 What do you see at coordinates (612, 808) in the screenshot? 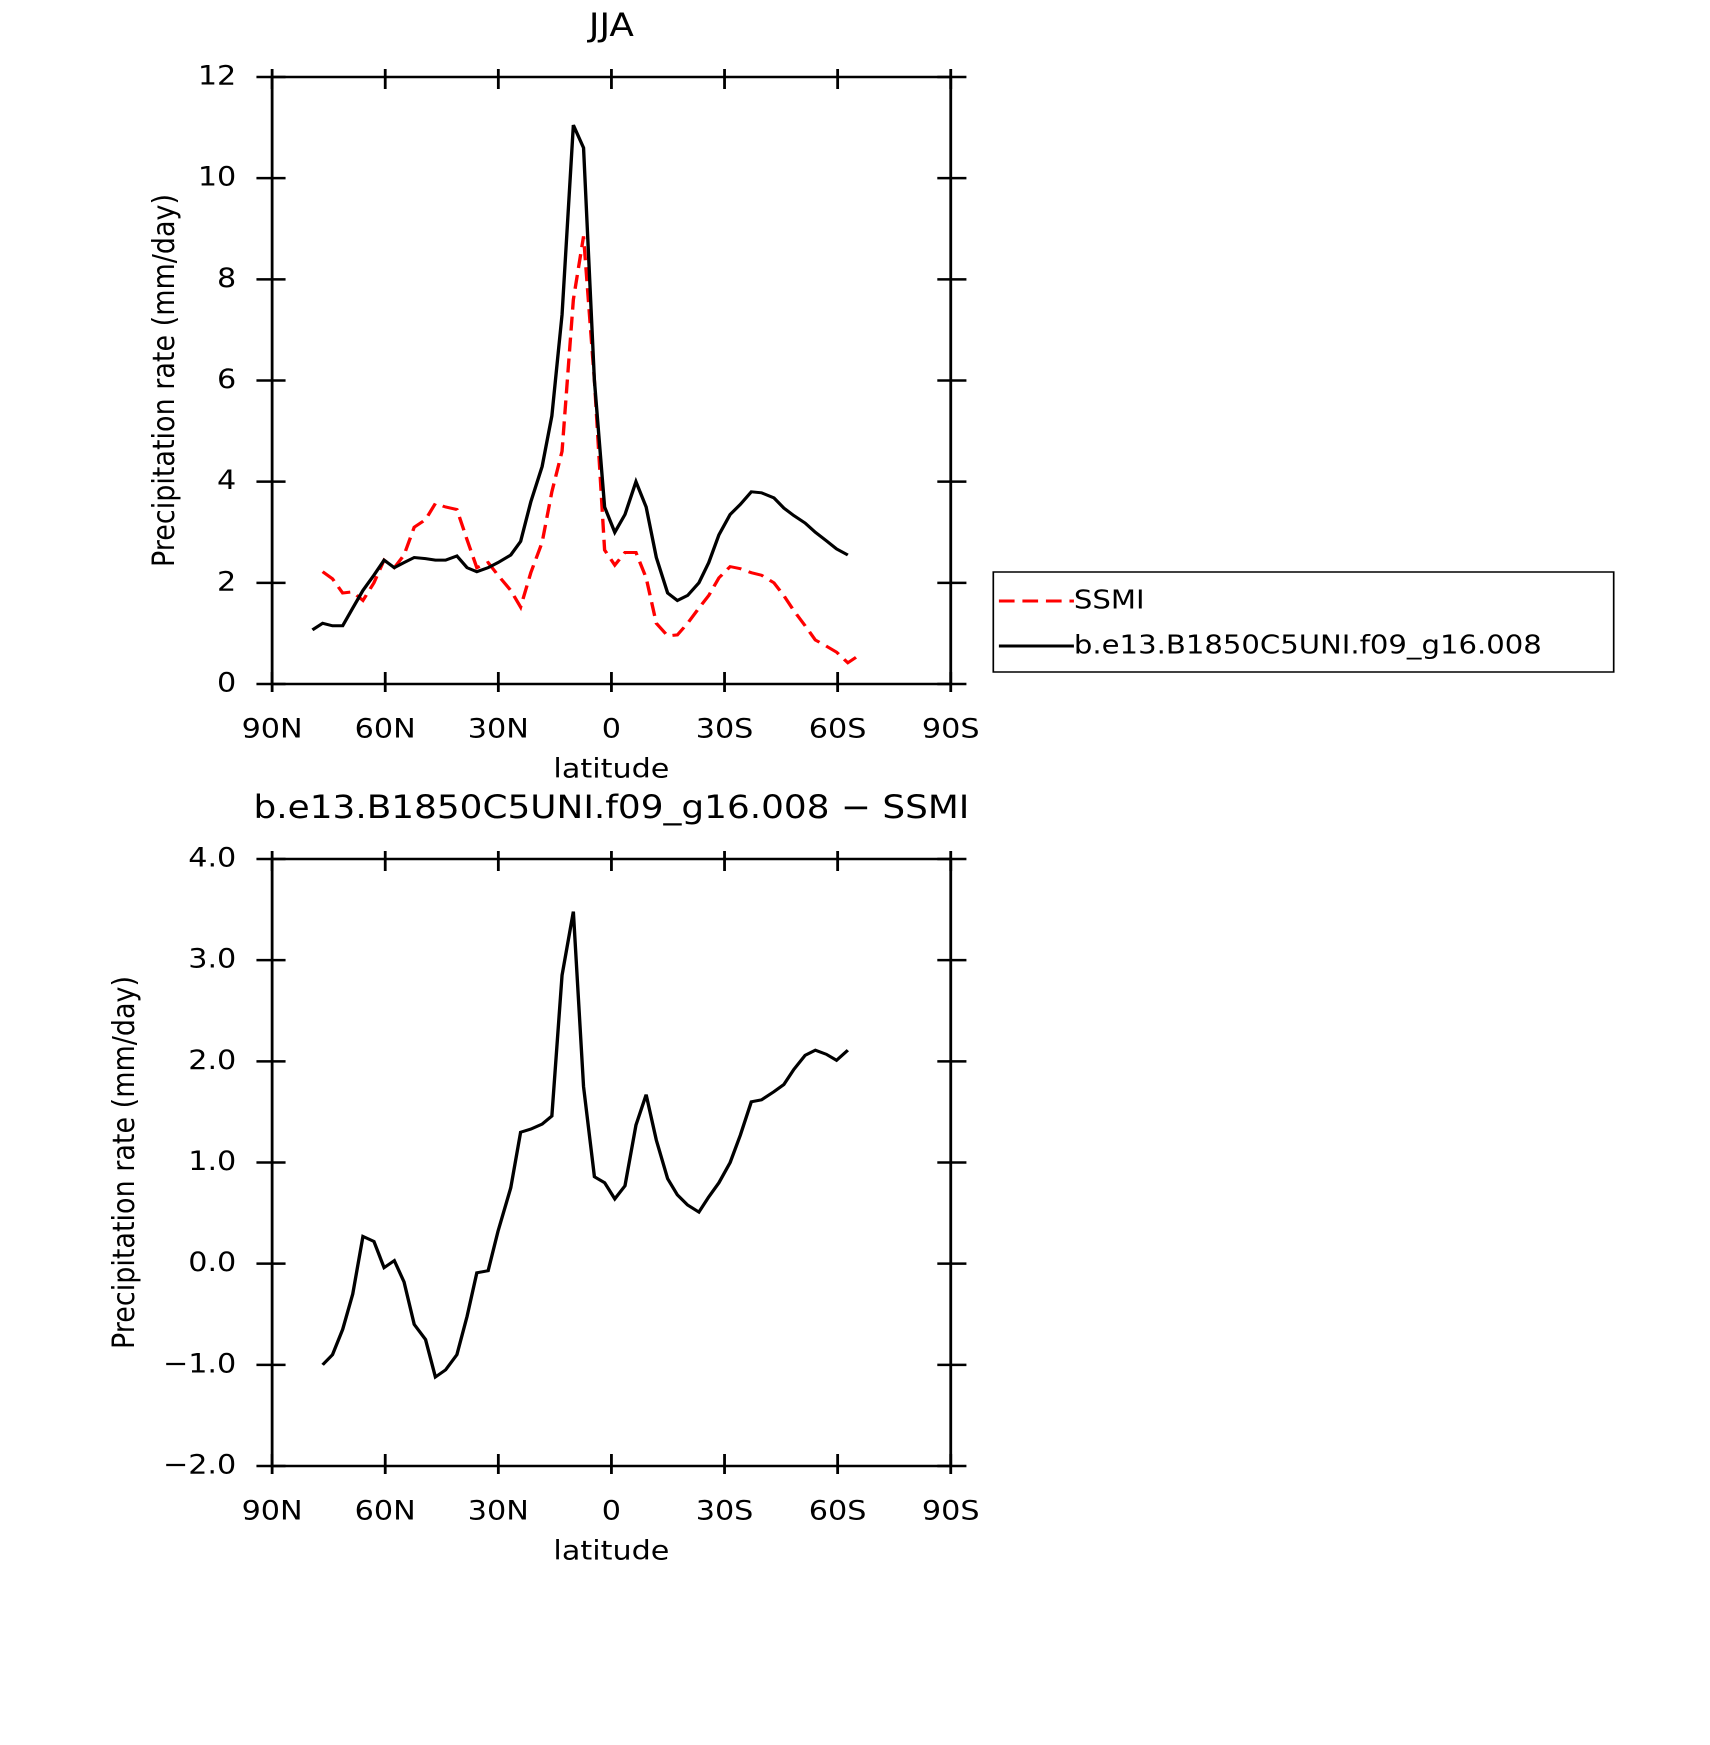
I see `chart-title: b.e13.B1850C5UNI.f09_g16.008 − SSMI` at bounding box center [612, 808].